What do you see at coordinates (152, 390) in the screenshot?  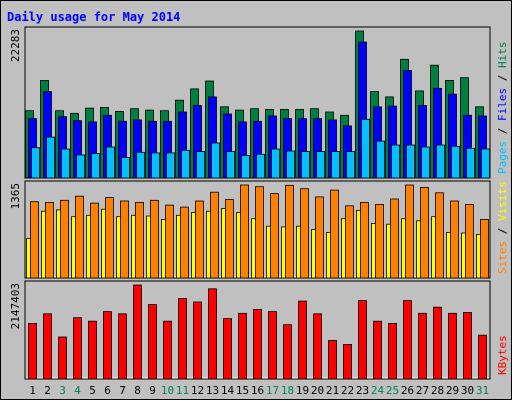 I see `x-tick-label: 9` at bounding box center [152, 390].